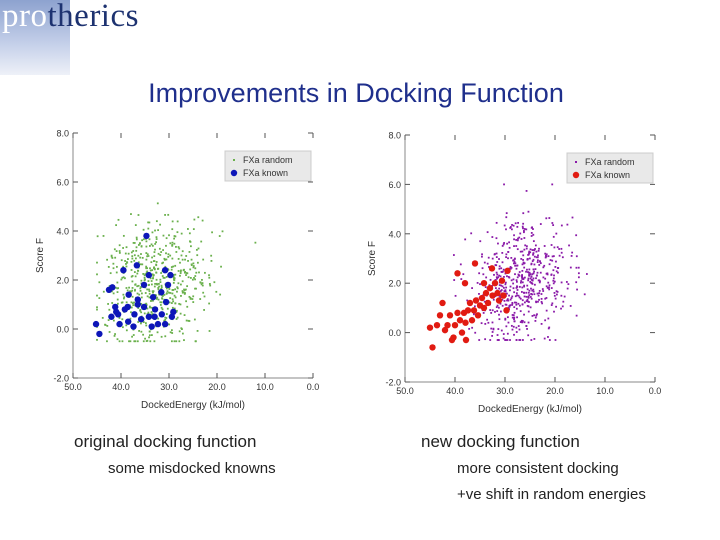 This screenshot has height=540, width=720. I want to click on known-series, so click(134, 285).